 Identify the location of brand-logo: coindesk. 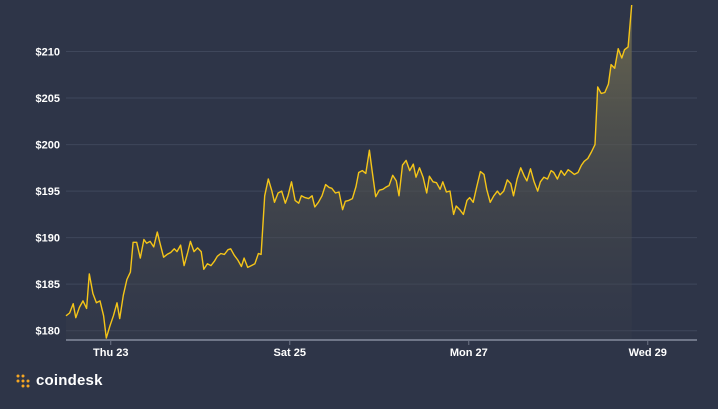
(59, 380).